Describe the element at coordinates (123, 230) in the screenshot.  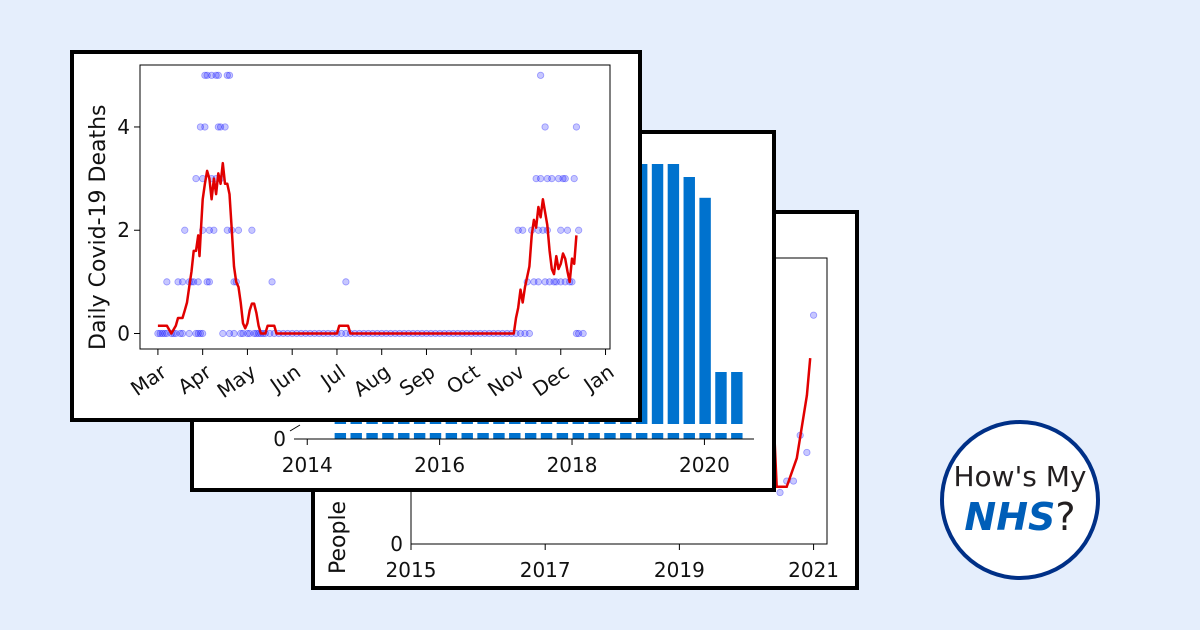
I see `front-y-tick-label: 2` at that location.